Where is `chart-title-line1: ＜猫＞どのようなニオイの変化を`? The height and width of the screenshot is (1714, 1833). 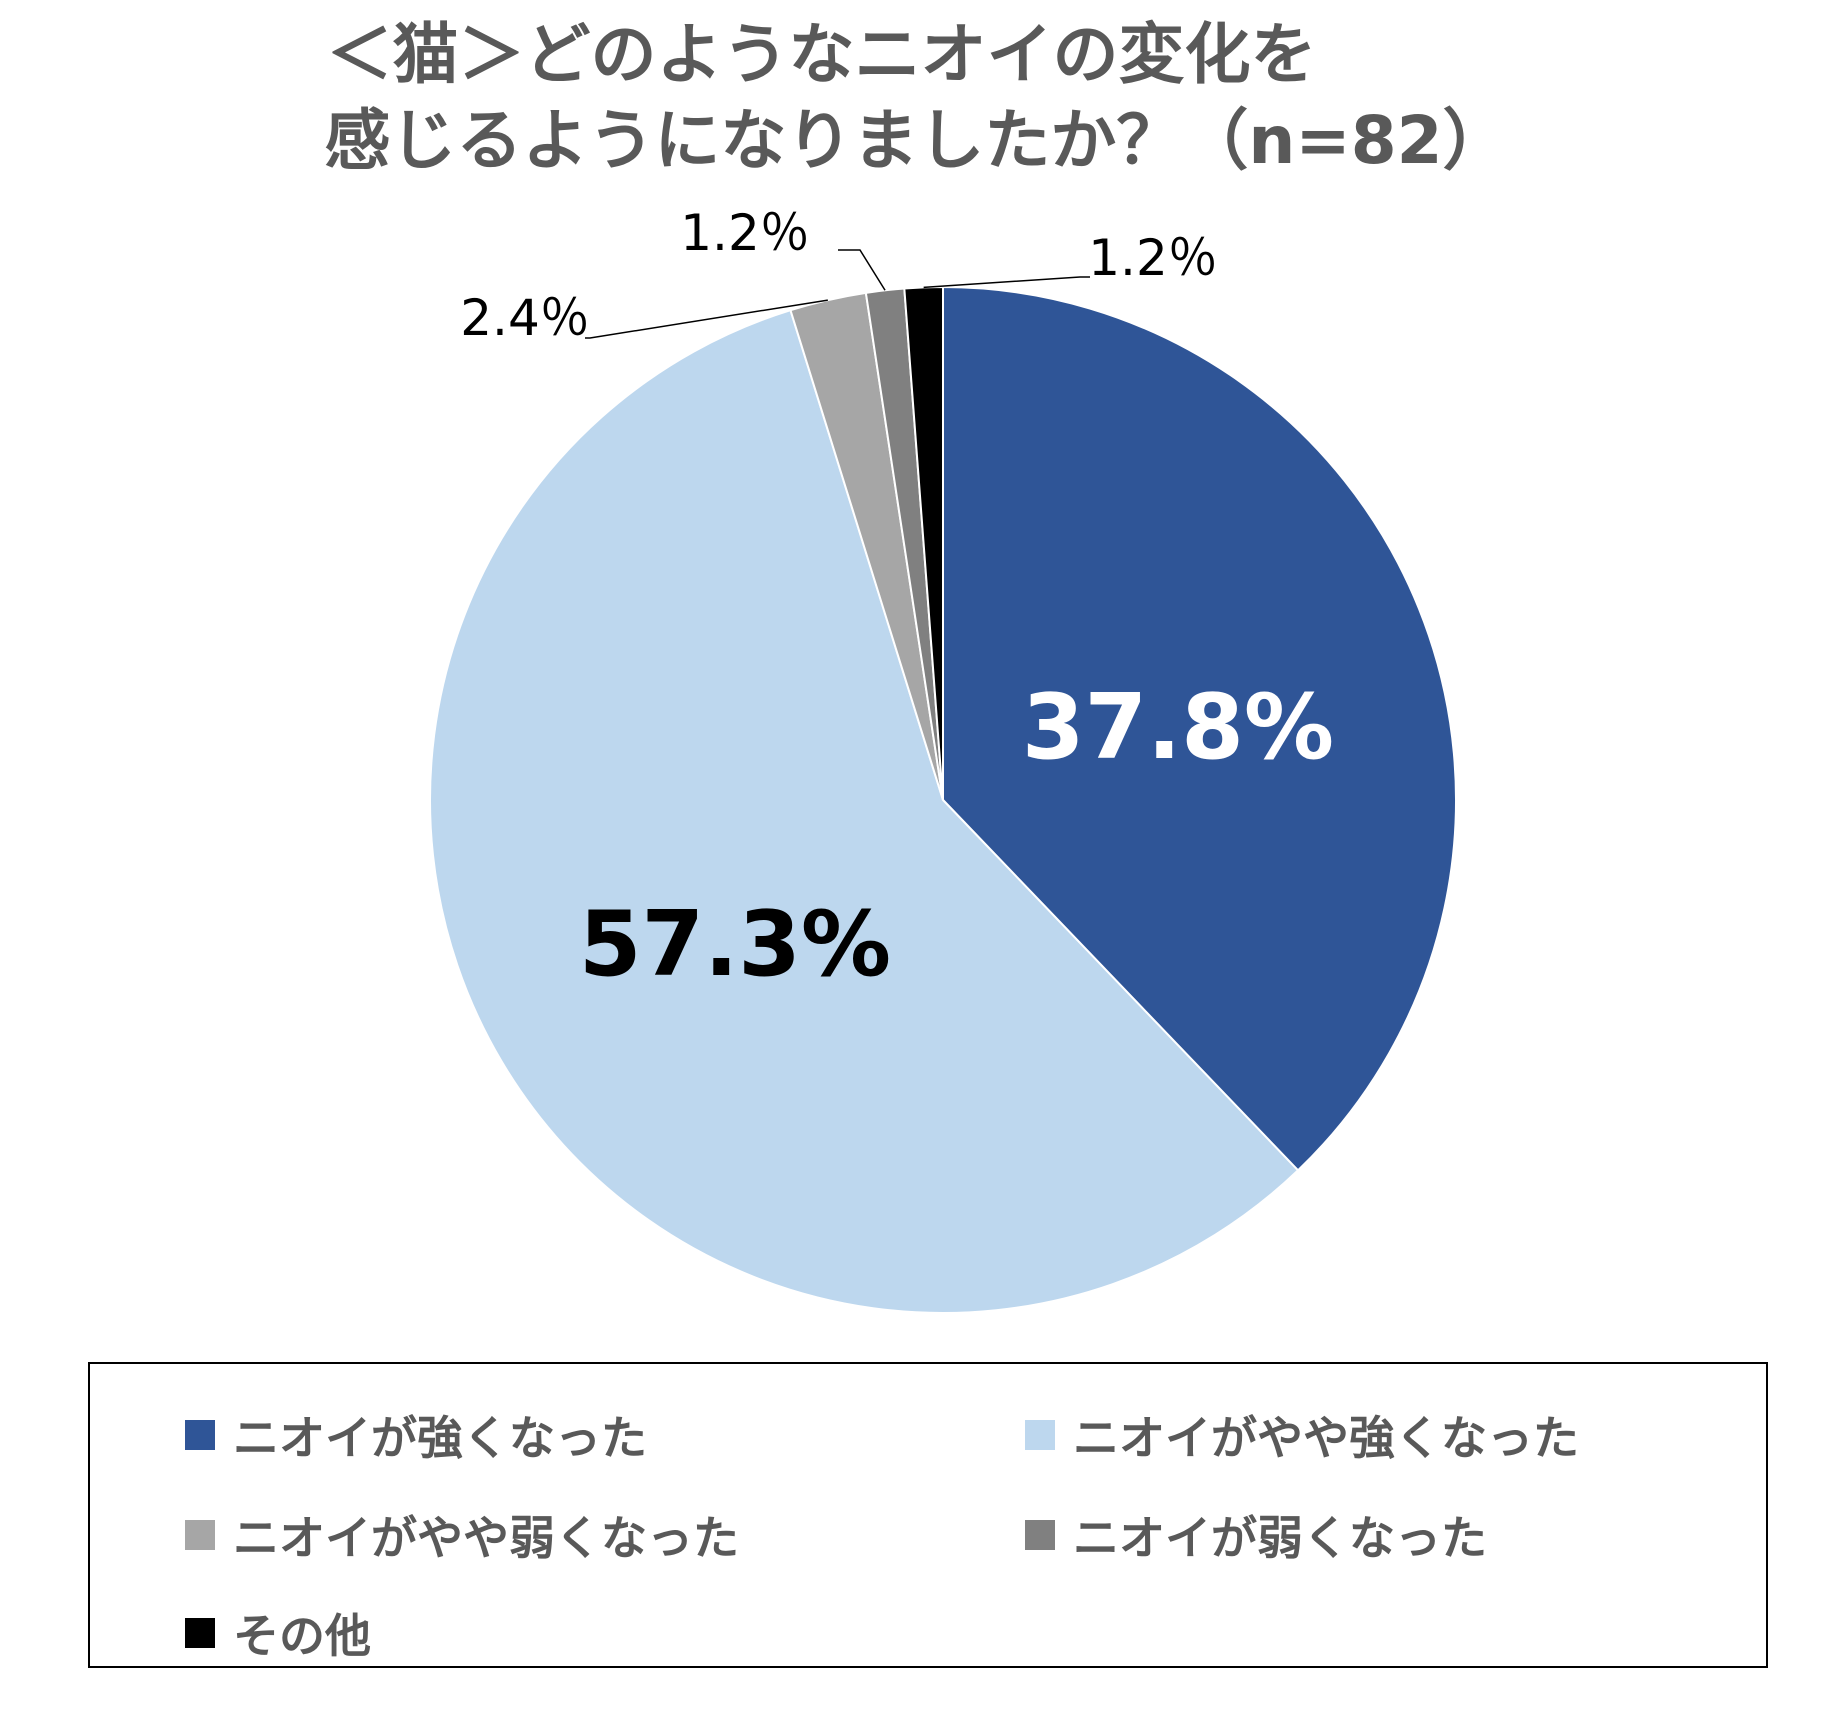
chart-title-line1: ＜猫＞どのようなニオイの変化を is located at coordinates (821, 54).